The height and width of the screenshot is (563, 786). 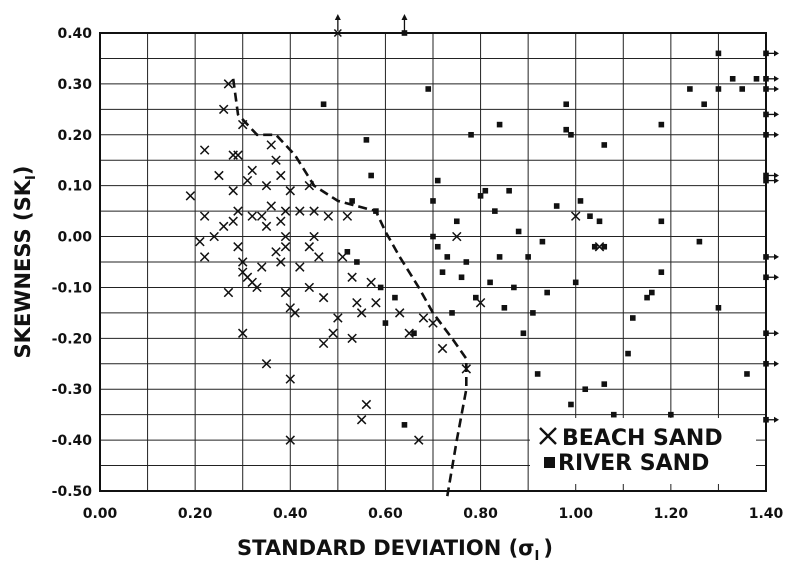 What do you see at coordinates (548, 548) in the screenshot?
I see `x-axis-title-close: )` at bounding box center [548, 548].